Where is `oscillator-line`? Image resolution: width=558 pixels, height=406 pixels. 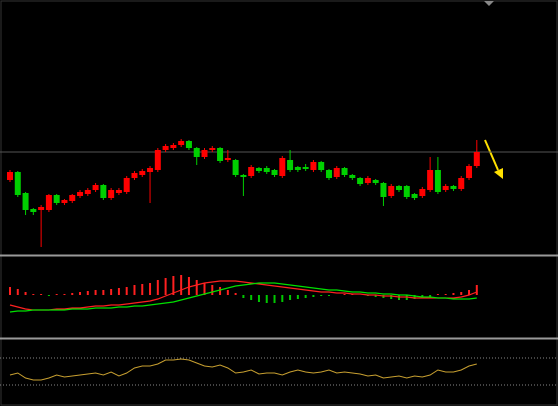
oscillator-line is located at coordinates (243, 369).